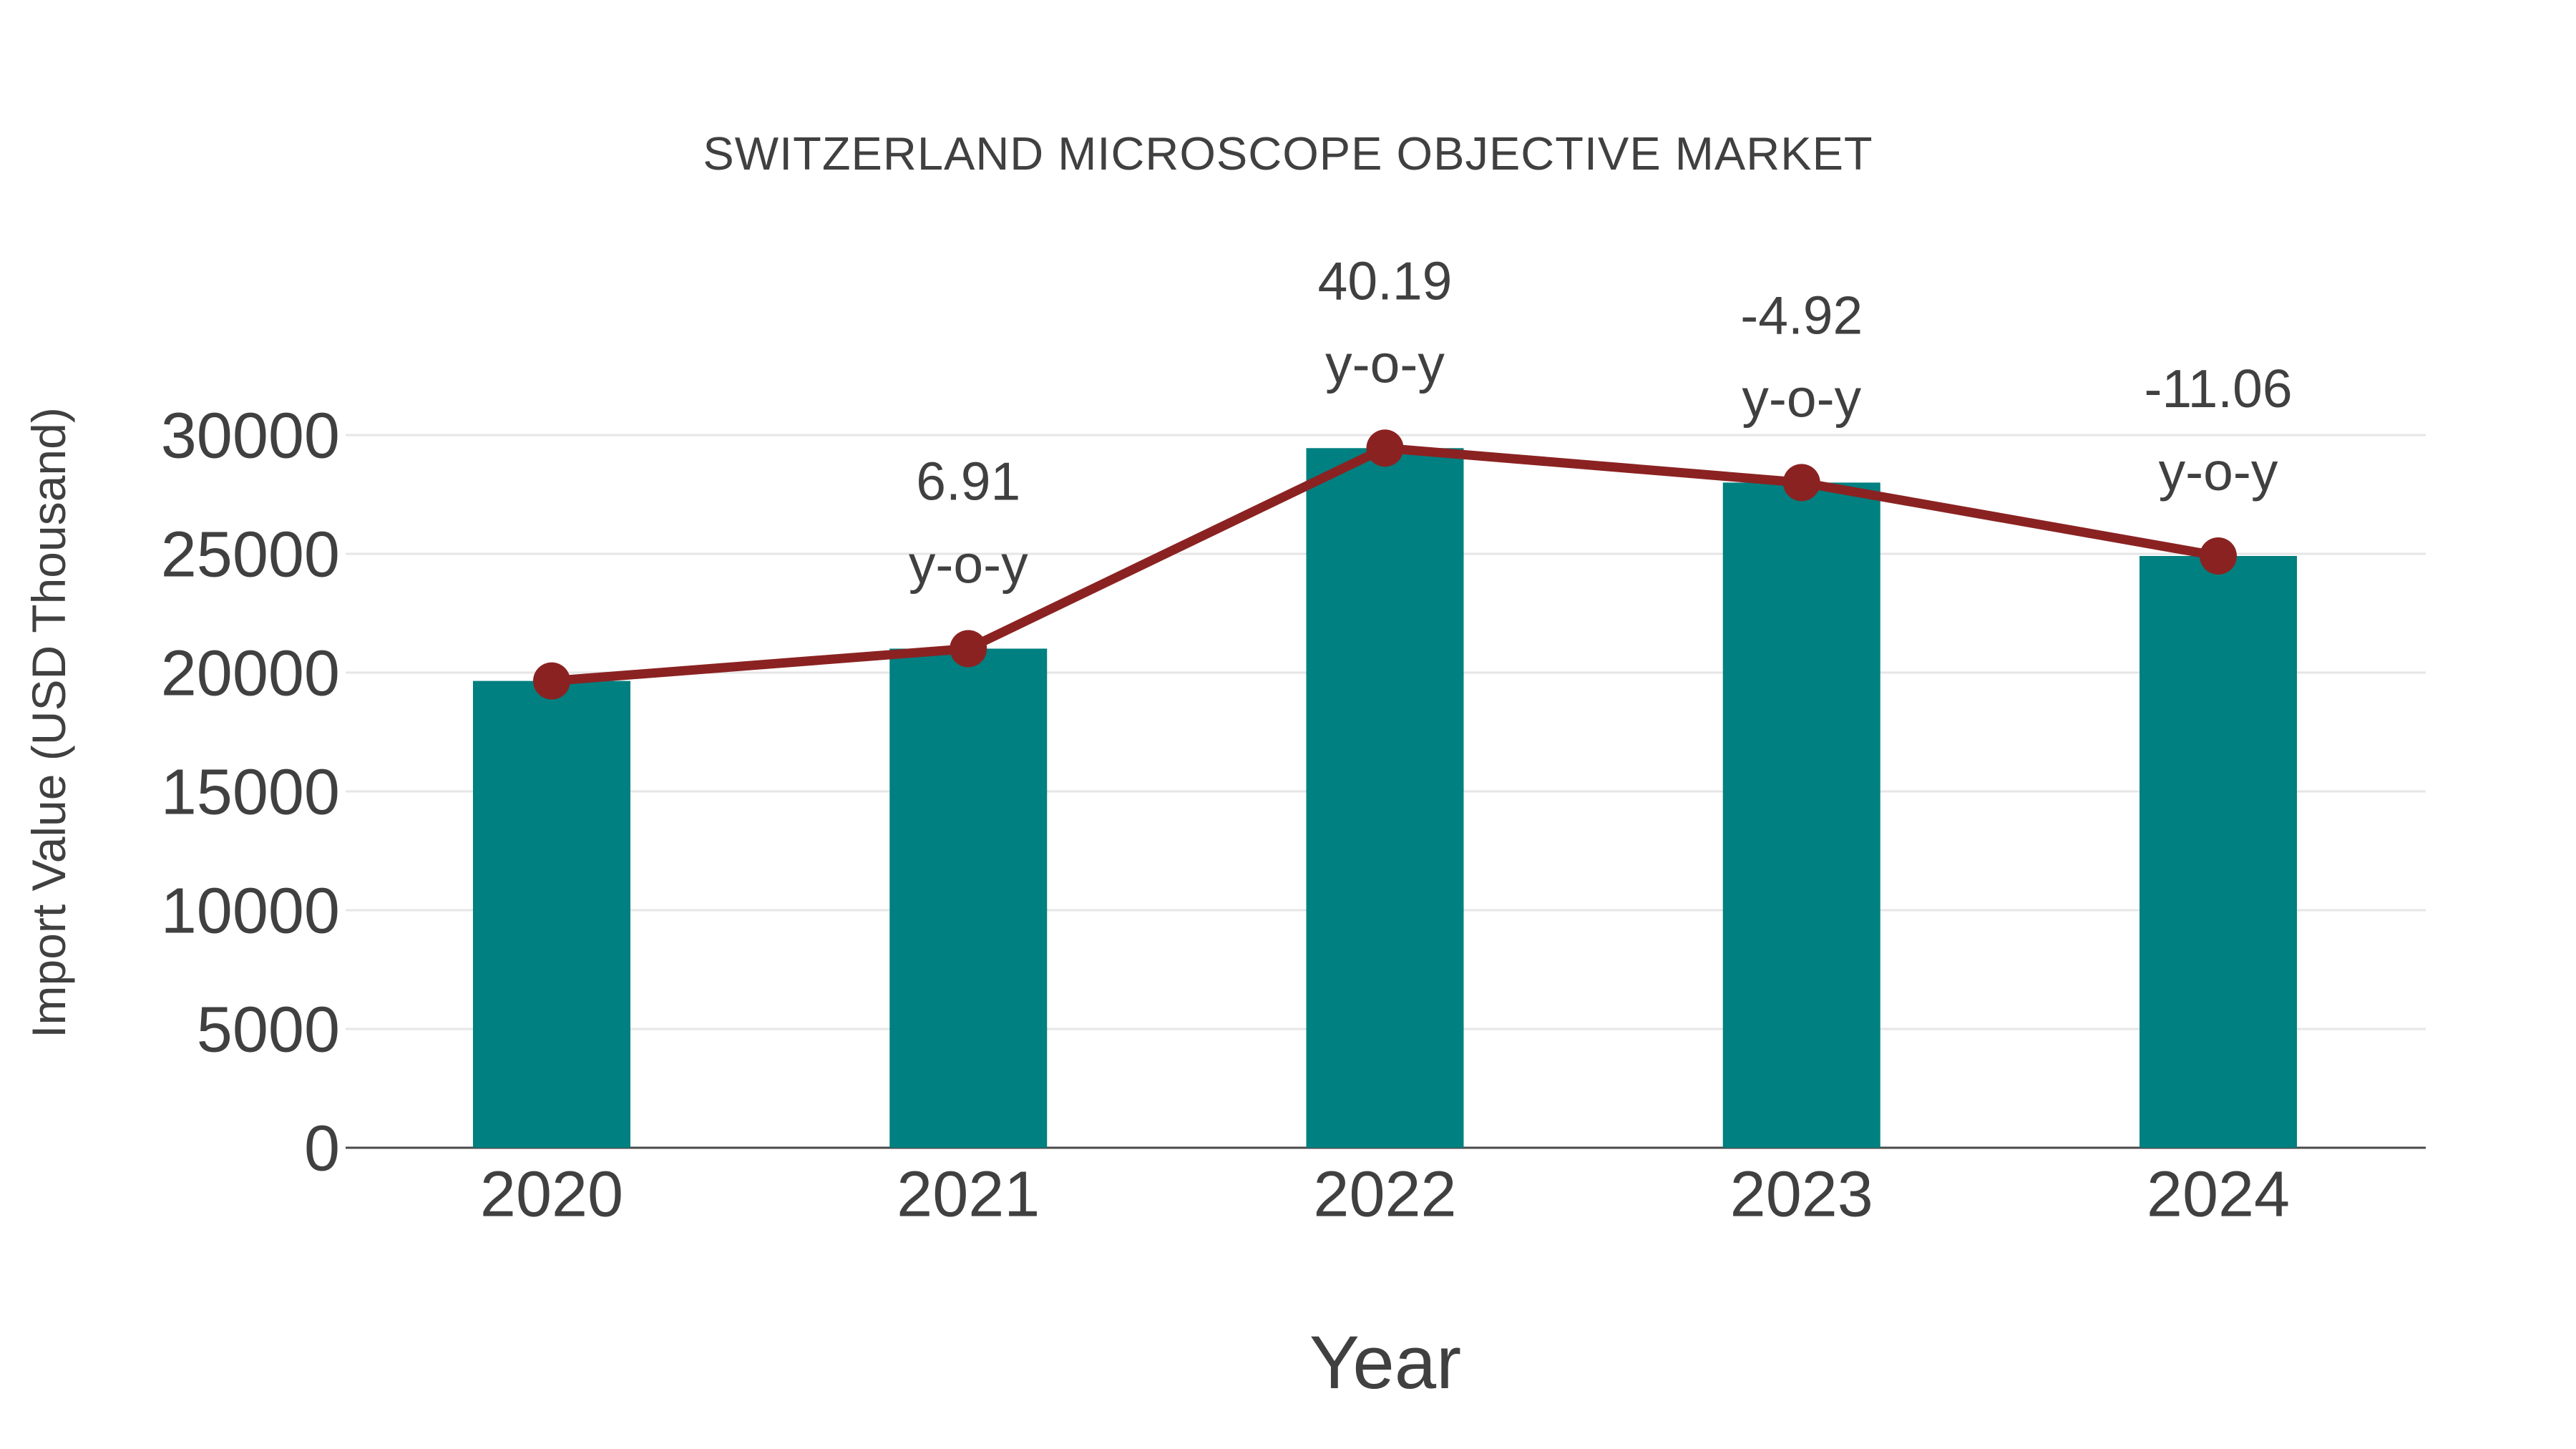 This screenshot has width=2576, height=1449. What do you see at coordinates (250, 555) in the screenshot?
I see `y-tick-label: 25000` at bounding box center [250, 555].